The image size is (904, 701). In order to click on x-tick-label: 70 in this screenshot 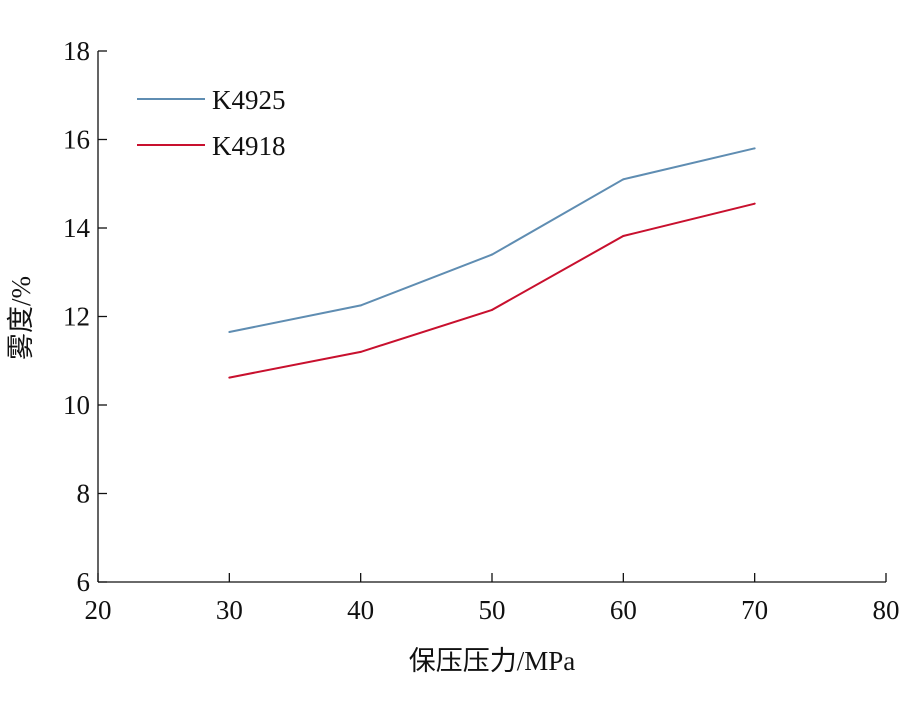, I will do `click(754, 610)`.